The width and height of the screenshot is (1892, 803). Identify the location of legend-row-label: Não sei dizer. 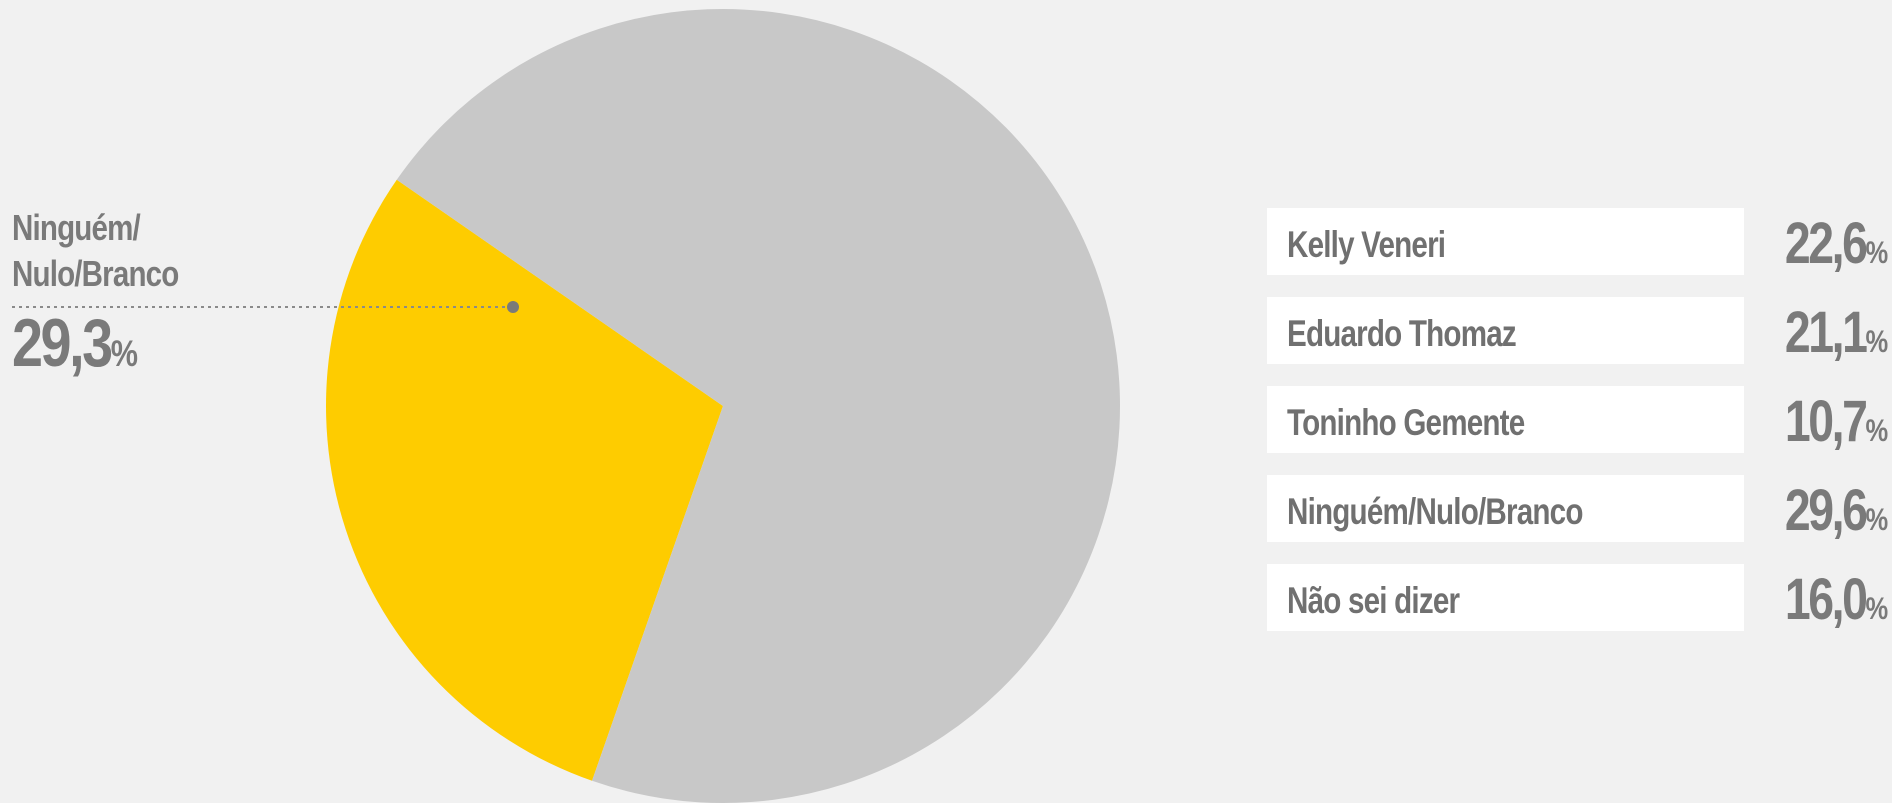
(1373, 600).